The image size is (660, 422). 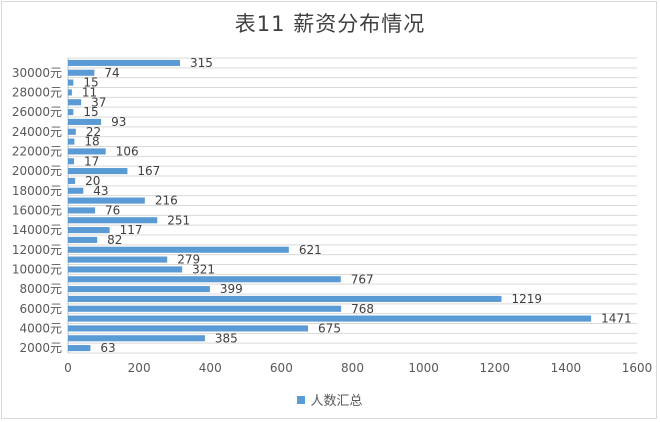 What do you see at coordinates (616, 319) in the screenshot?
I see `data-label: 1471` at bounding box center [616, 319].